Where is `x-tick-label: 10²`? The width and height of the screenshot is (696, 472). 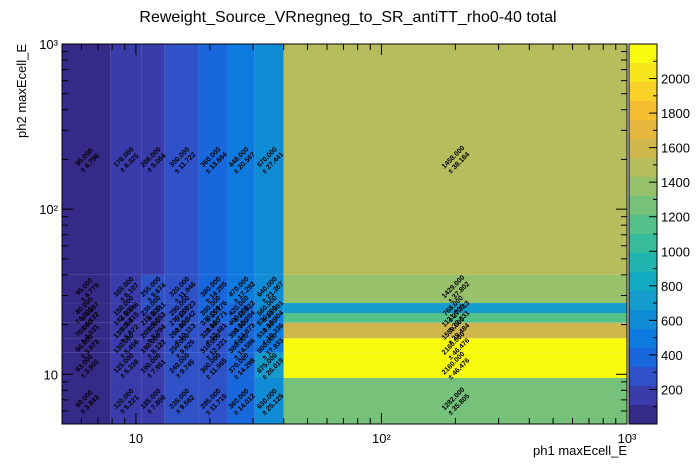 x-tick-label: 10² is located at coordinates (381, 438).